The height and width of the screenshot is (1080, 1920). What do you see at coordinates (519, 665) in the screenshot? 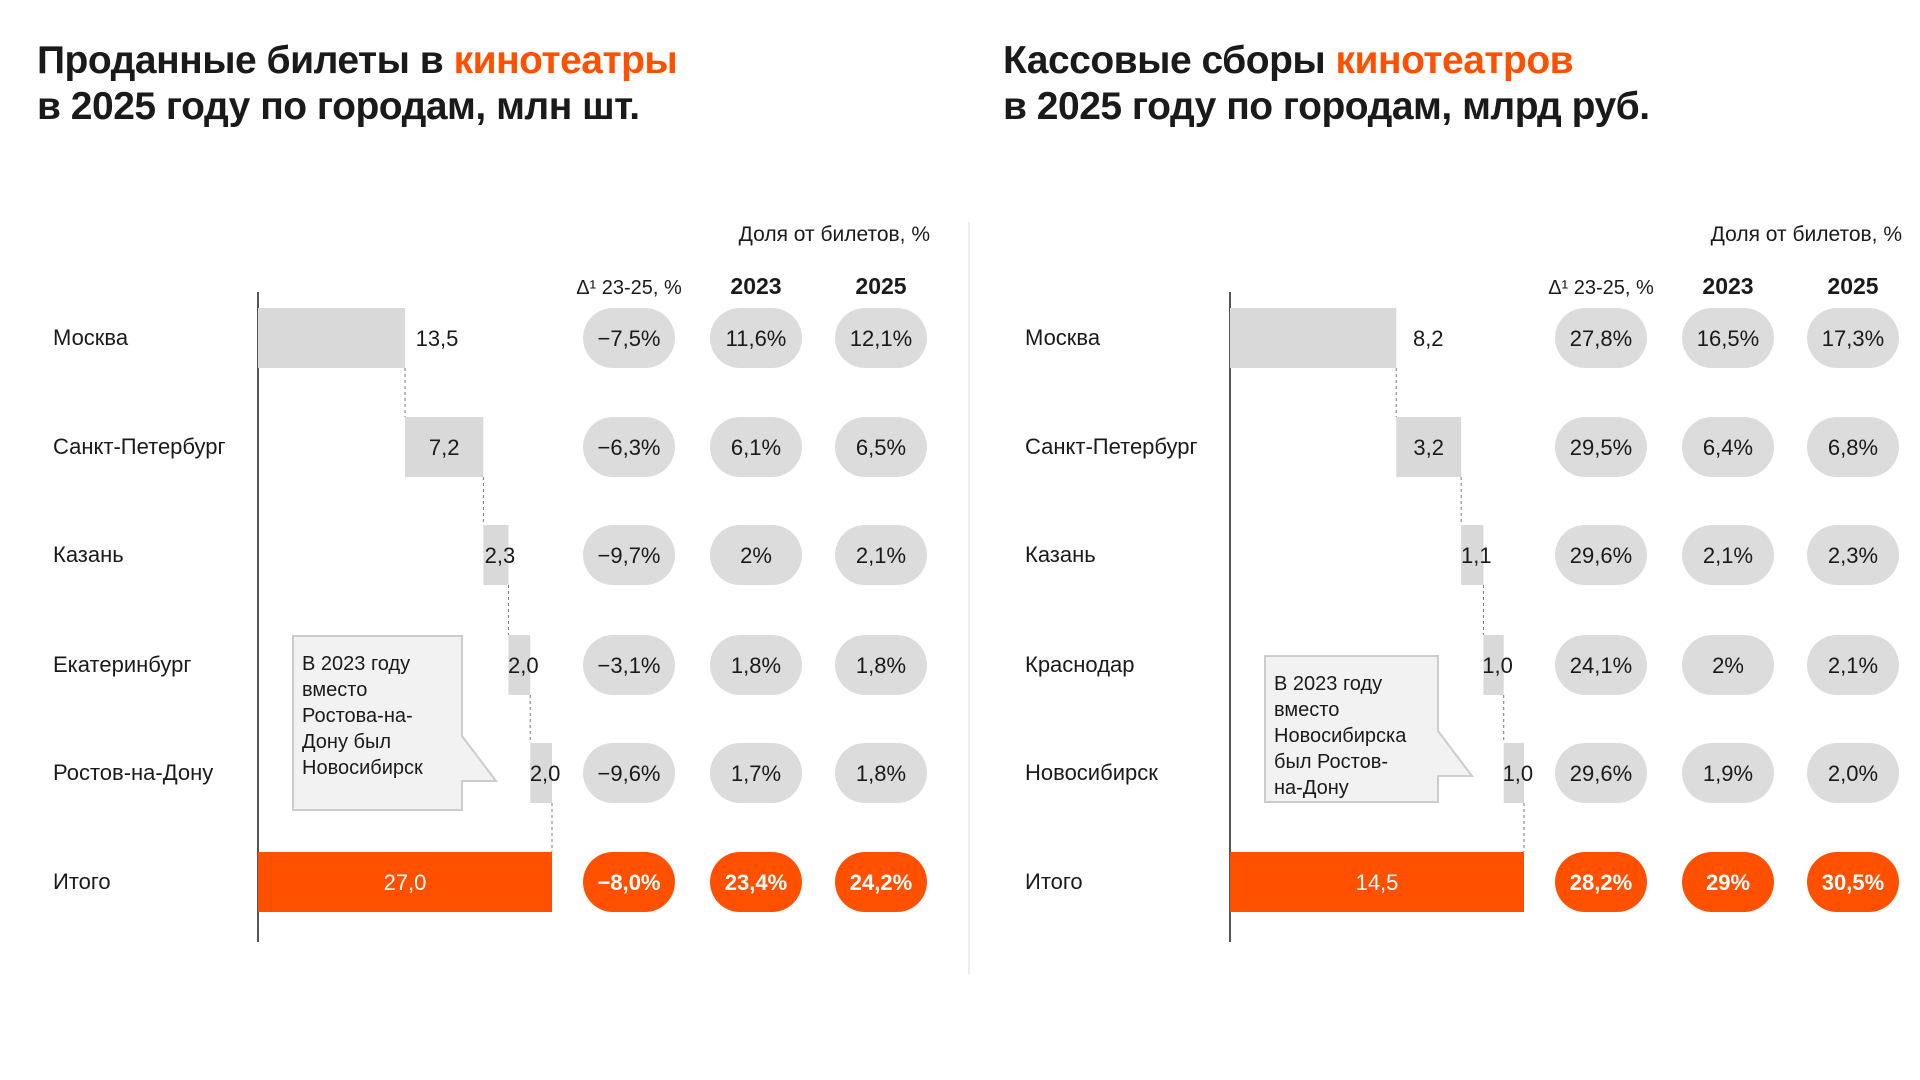
I see `bar-Екатеринбург` at bounding box center [519, 665].